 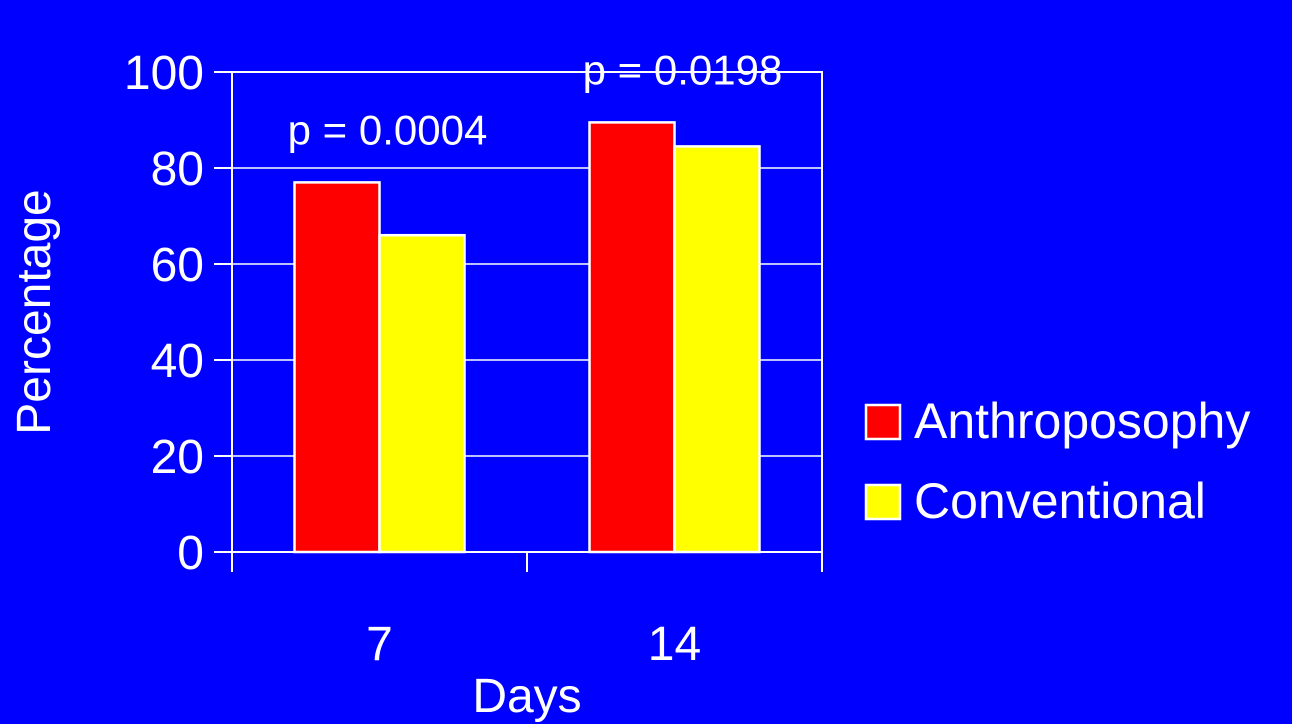 What do you see at coordinates (683, 69) in the screenshot?
I see `p-value-annotation-14: p = 0.0198` at bounding box center [683, 69].